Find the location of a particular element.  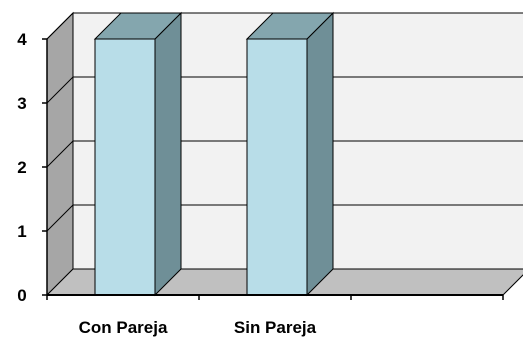

y-tick-label: 2 is located at coordinates (21, 167).